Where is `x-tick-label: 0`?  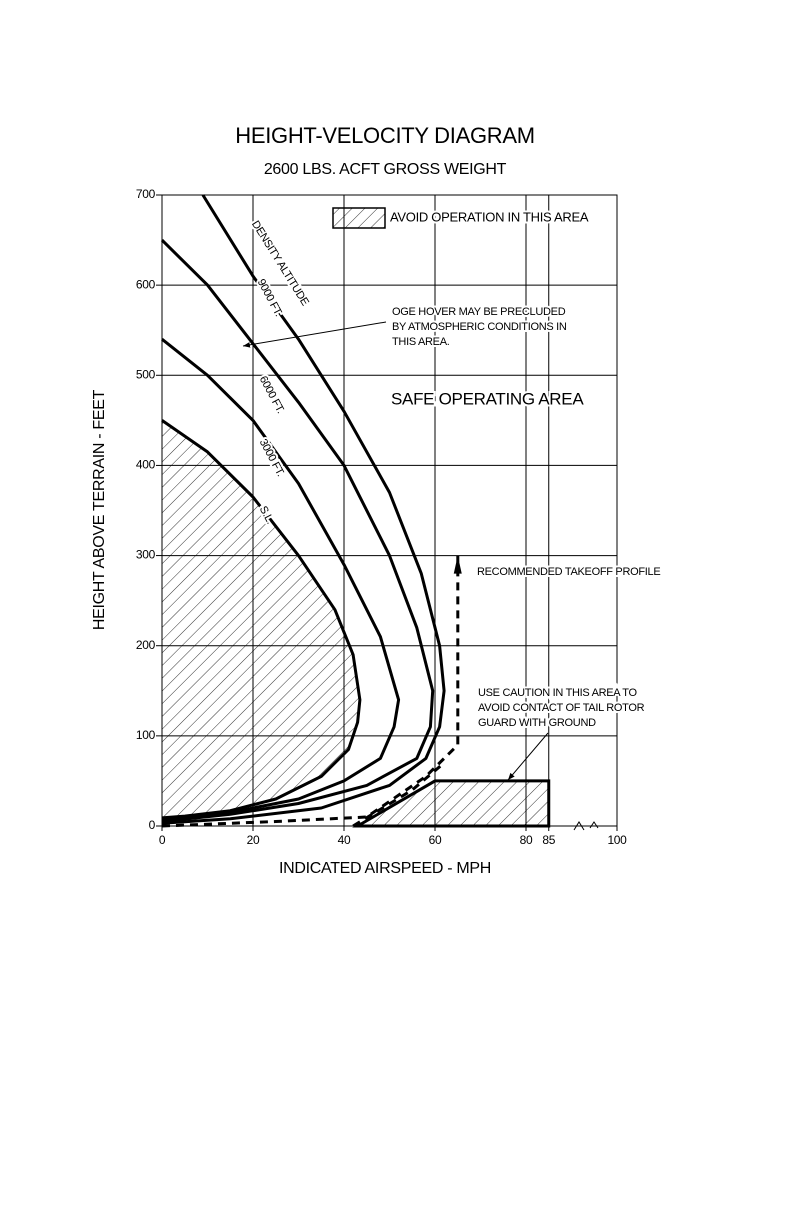
x-tick-label: 0 is located at coordinates (162, 840).